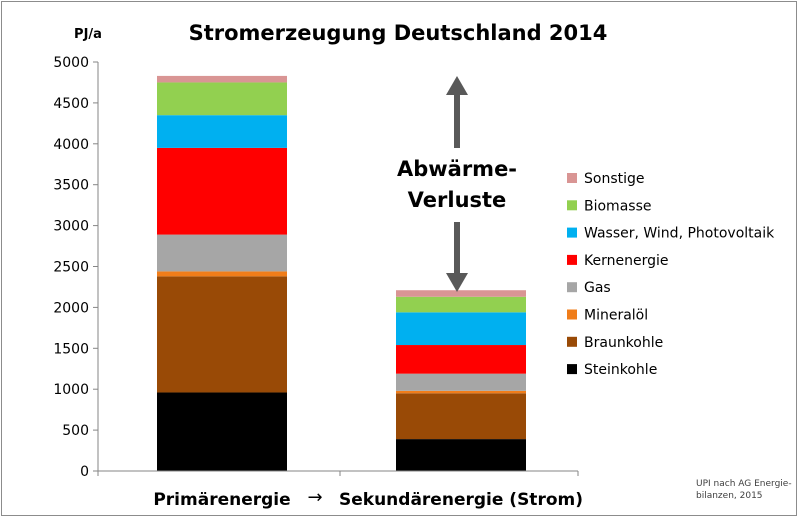 This screenshot has height=519, width=800. What do you see at coordinates (398, 33) in the screenshot?
I see `chart-title: Stromerzeugung Deutschland 2014` at bounding box center [398, 33].